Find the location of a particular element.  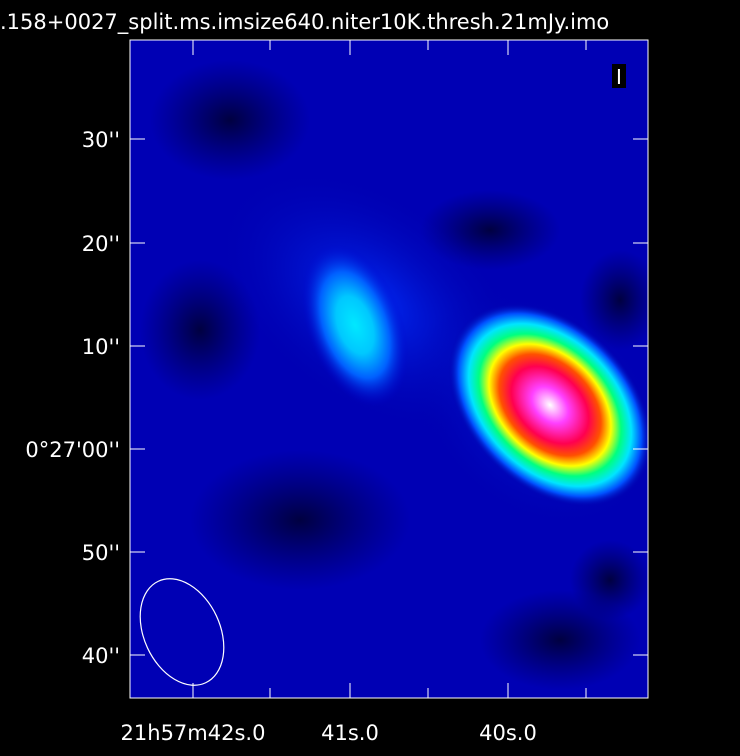

beam-ellipse is located at coordinates (182, 632).